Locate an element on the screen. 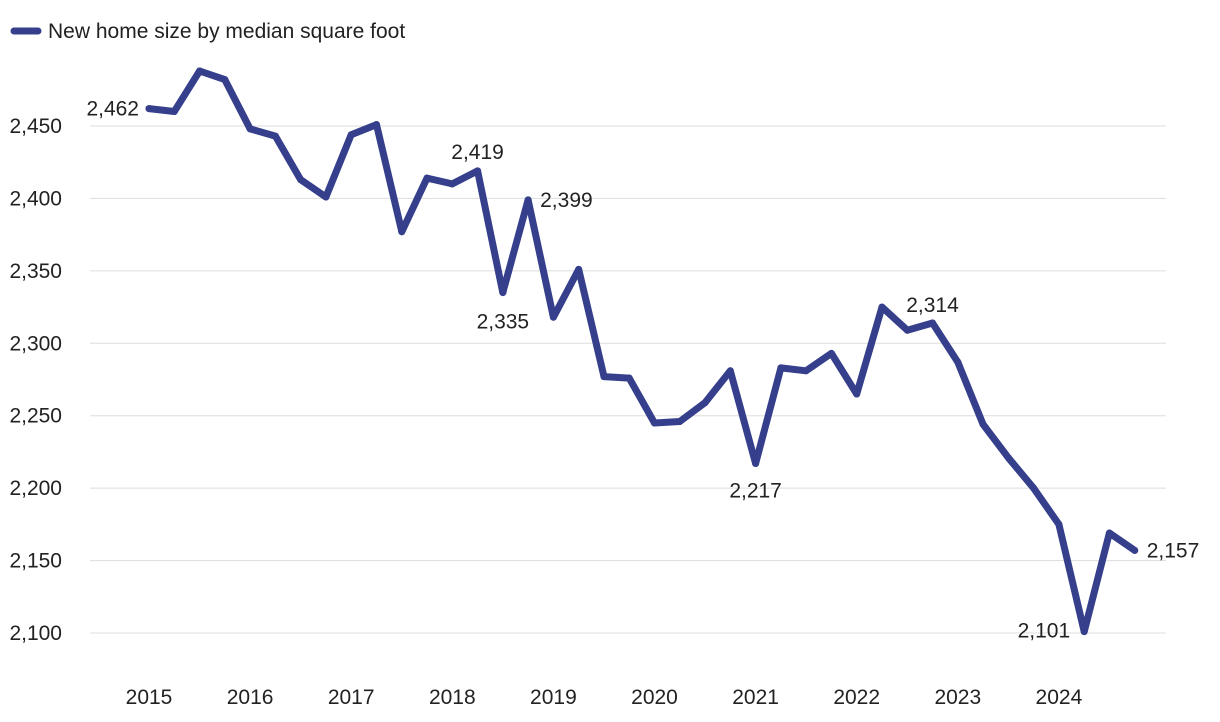  x-tick-label: 2016 is located at coordinates (250, 697).